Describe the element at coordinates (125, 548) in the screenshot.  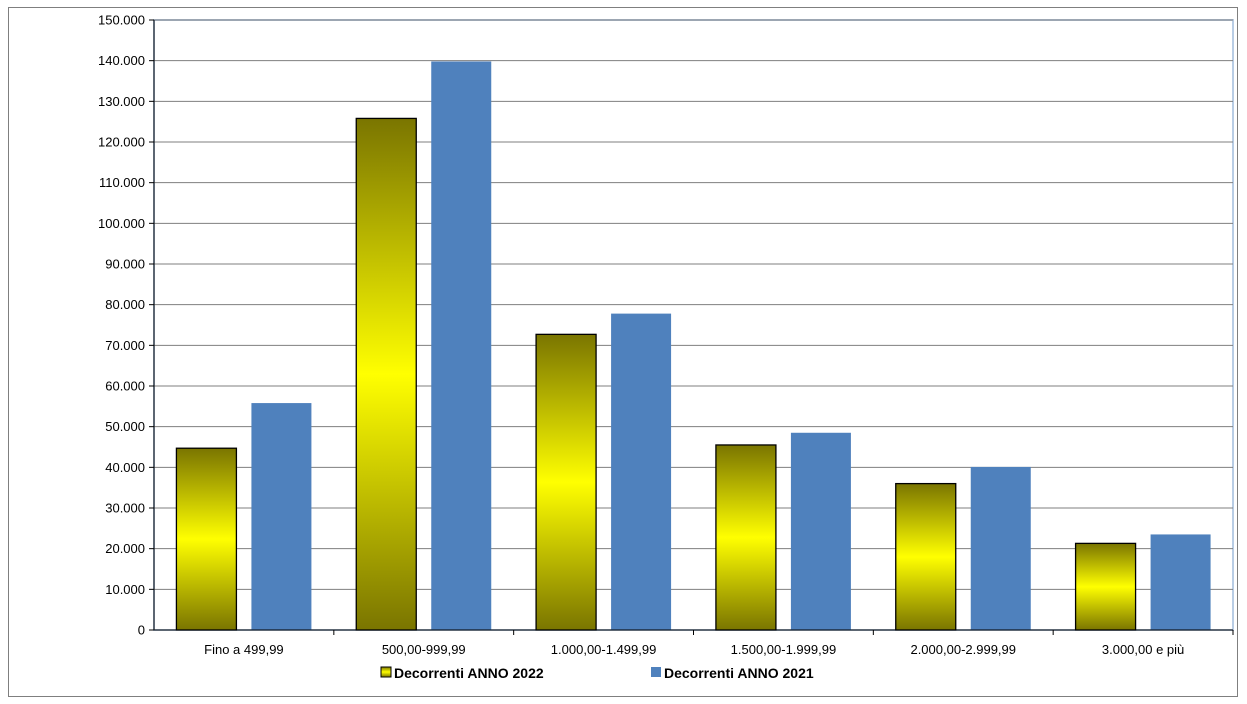
I see `y-tick-label: 20.000` at that location.